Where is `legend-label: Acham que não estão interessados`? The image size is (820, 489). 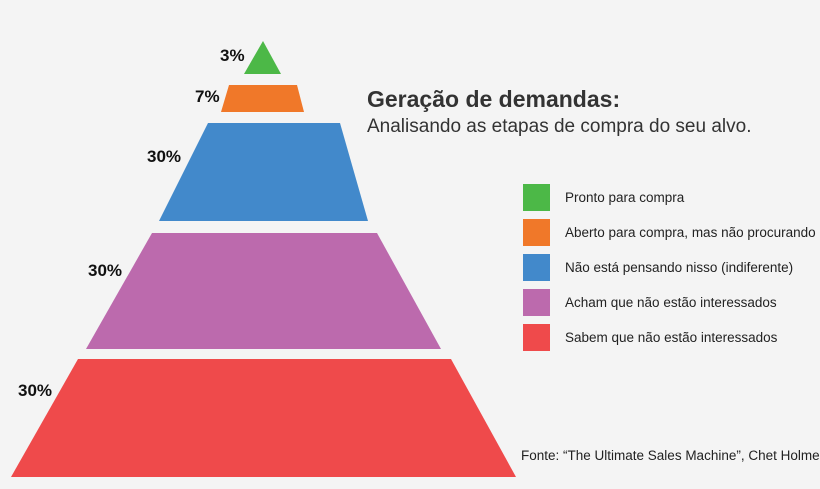 legend-label: Acham que não estão interessados is located at coordinates (671, 302).